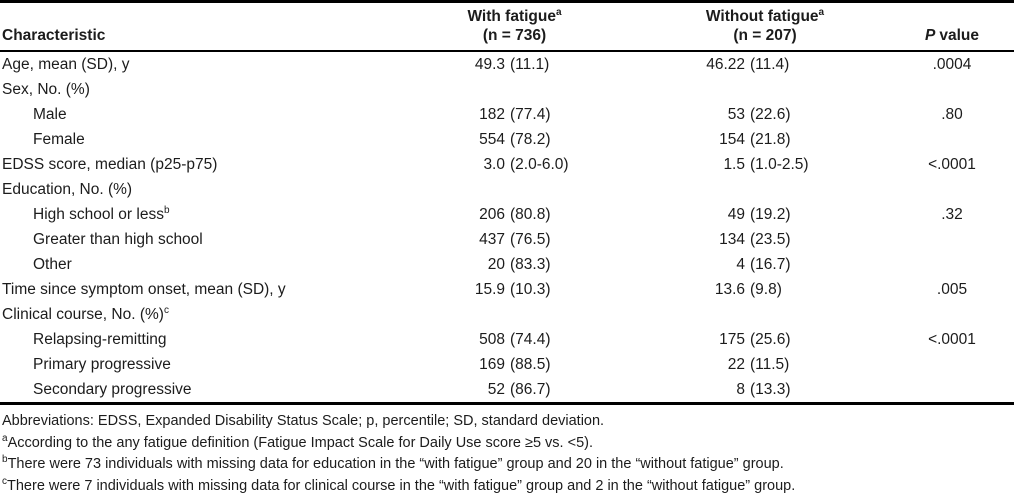 The height and width of the screenshot is (497, 1014). What do you see at coordinates (511, 16) in the screenshot?
I see `with-fatigue-label: With fatigue` at bounding box center [511, 16].